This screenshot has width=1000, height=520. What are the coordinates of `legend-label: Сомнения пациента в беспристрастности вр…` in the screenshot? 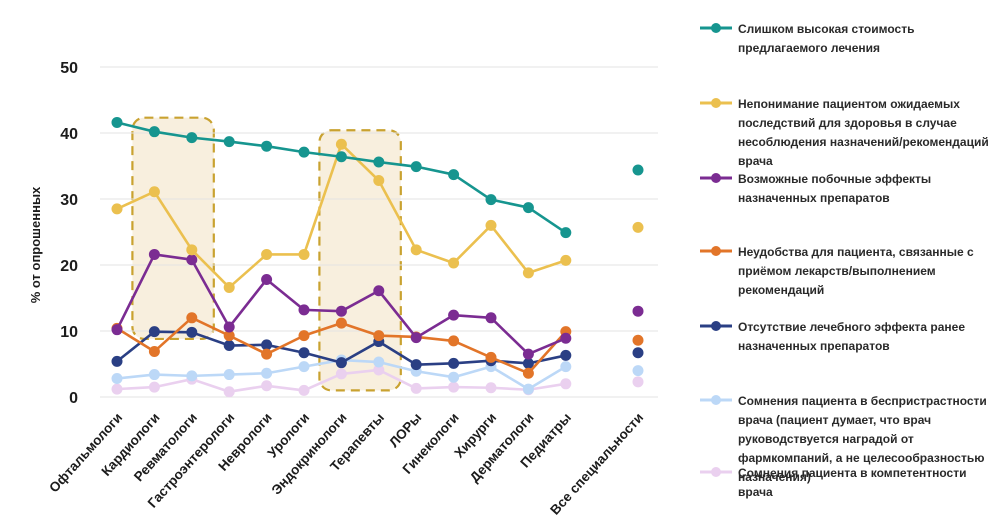 It's located at (862, 439).